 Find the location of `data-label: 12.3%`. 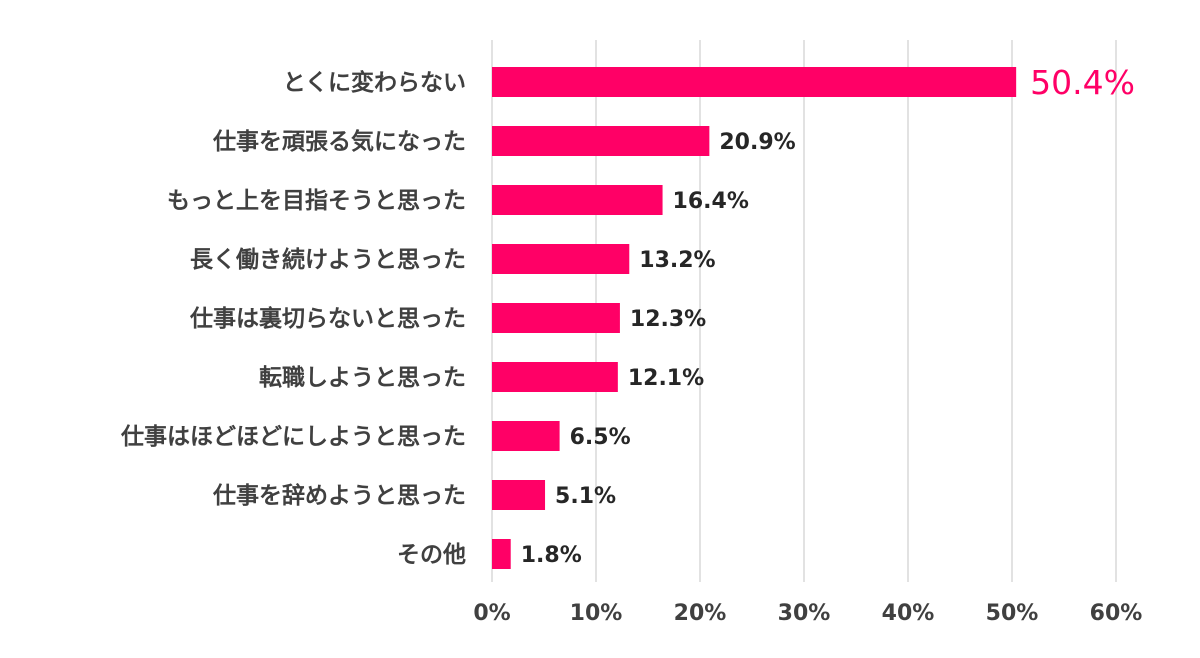

data-label: 12.3% is located at coordinates (668, 319).